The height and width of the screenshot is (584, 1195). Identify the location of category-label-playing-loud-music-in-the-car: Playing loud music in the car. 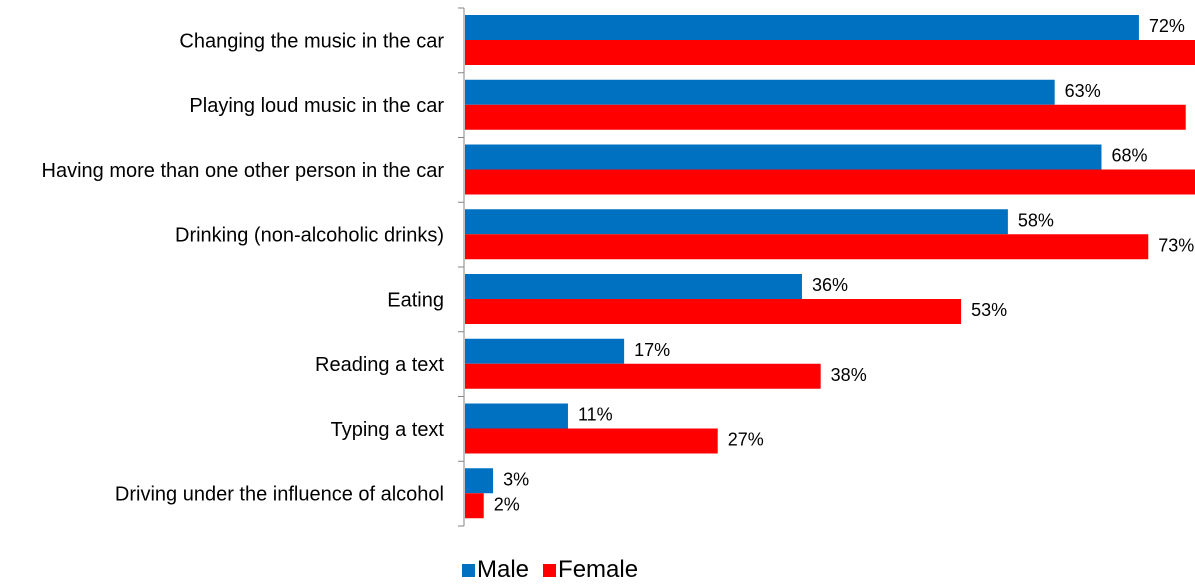
(316, 106).